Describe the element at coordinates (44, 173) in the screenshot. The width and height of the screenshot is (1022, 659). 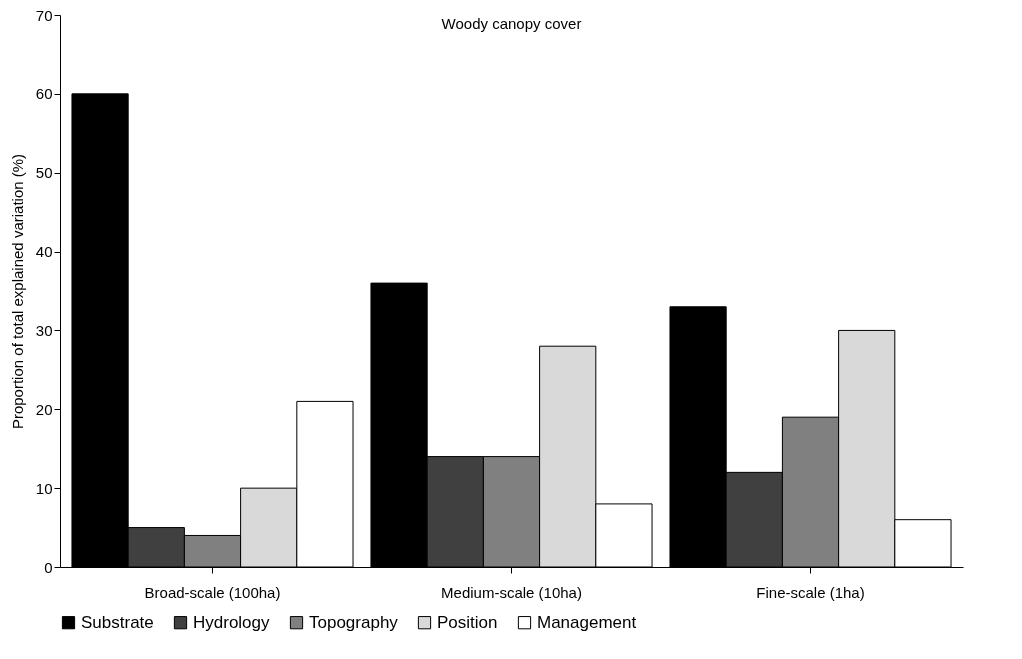
I see `y-tick-label: 50` at that location.